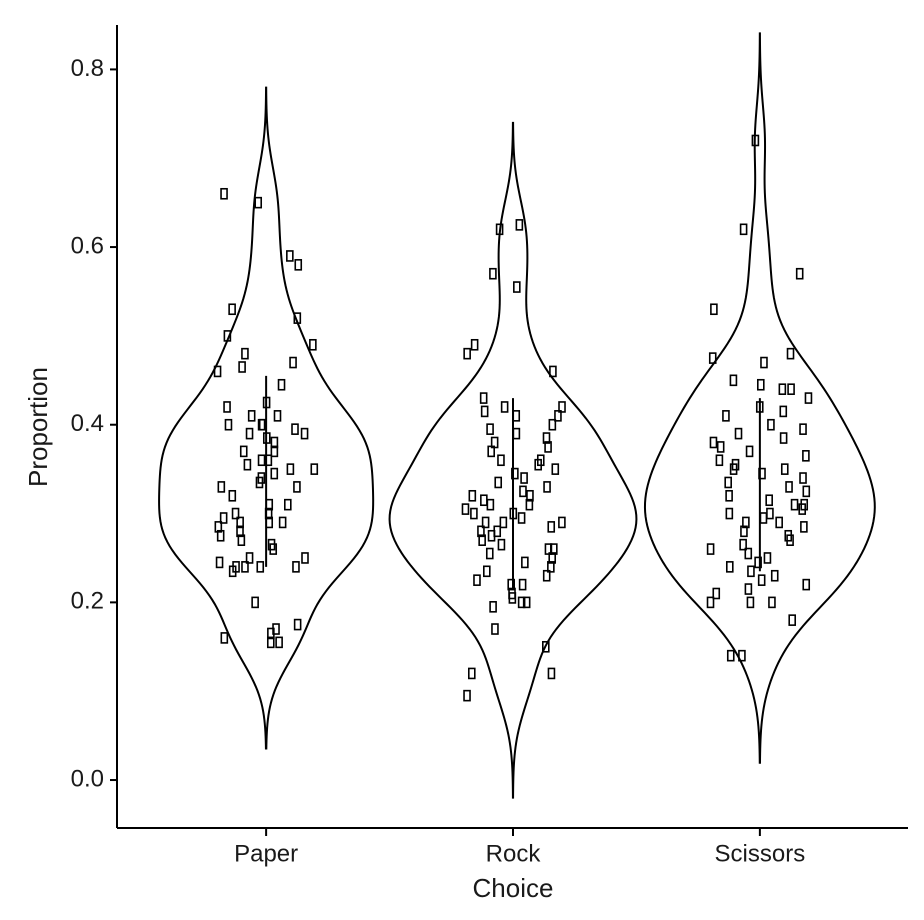  What do you see at coordinates (87, 68) in the screenshot?
I see `y-tick-label: 0.8` at bounding box center [87, 68].